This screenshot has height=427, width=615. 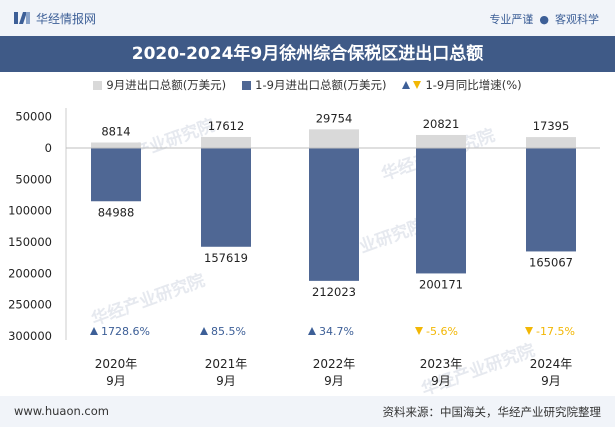 What do you see at coordinates (473, 85) in the screenshot?
I see `legend-label-growth: 1-9月同比增速(%)` at bounding box center [473, 85].